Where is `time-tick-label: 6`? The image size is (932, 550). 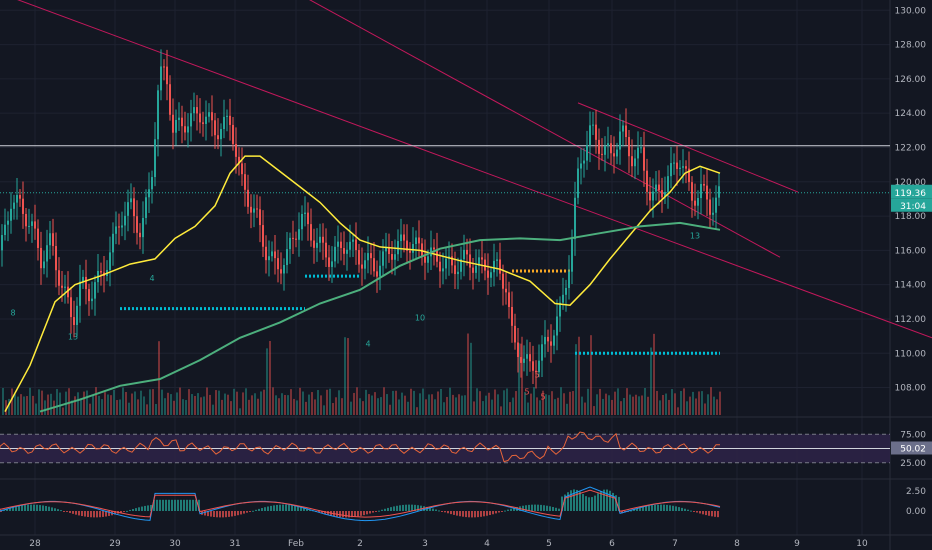
time-tick-label: 6 is located at coordinates (612, 544).